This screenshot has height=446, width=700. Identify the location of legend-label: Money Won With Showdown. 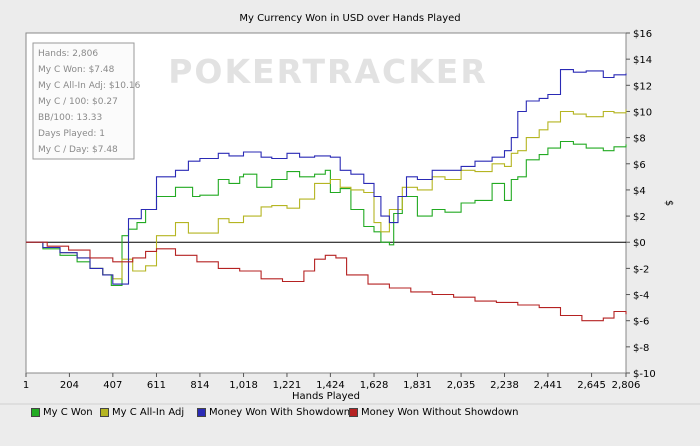
(280, 412).